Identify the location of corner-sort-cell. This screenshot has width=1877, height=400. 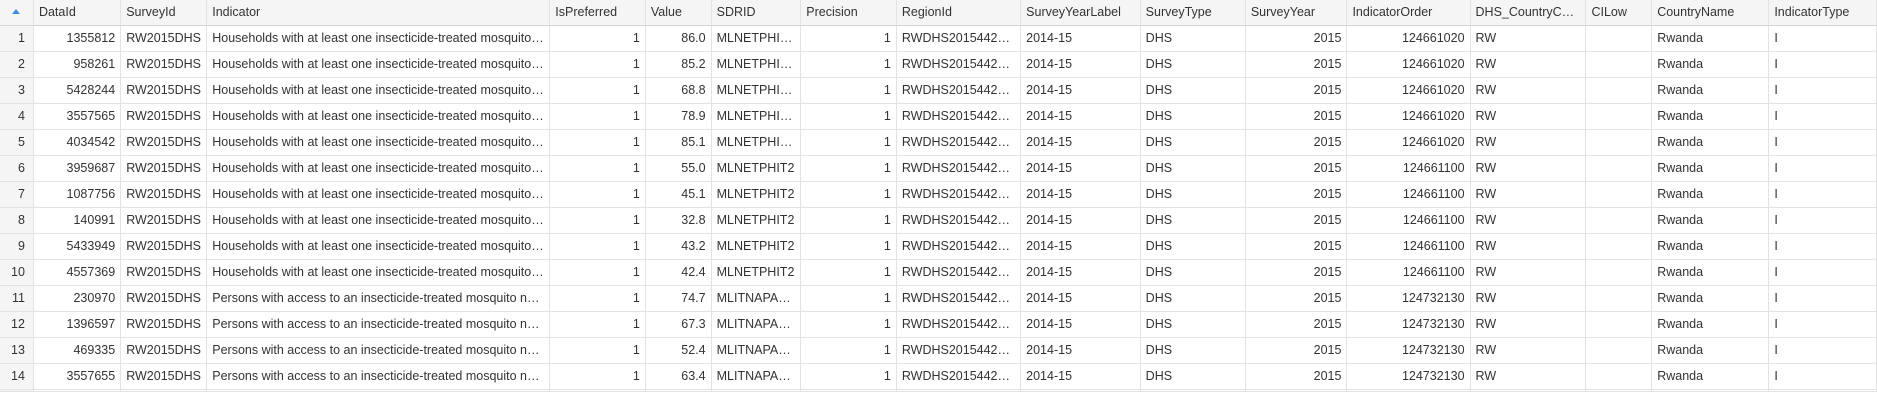
(17, 13).